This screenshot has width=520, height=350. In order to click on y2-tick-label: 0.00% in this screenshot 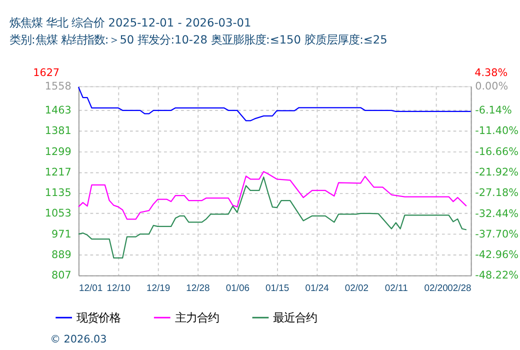, I will do `click(491, 86)`.